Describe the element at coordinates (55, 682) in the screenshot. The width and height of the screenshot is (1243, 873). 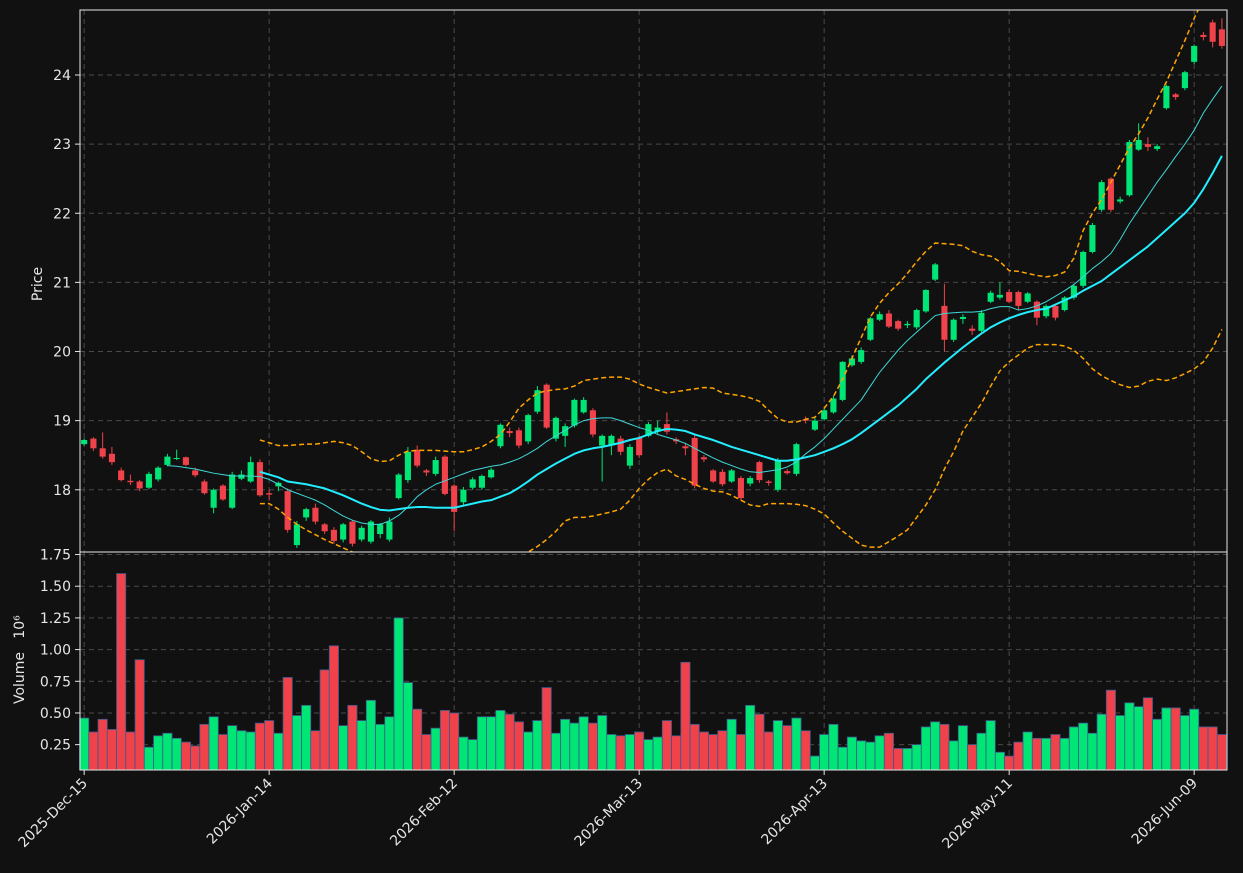
I see `y-tick-label: 0.75` at that location.